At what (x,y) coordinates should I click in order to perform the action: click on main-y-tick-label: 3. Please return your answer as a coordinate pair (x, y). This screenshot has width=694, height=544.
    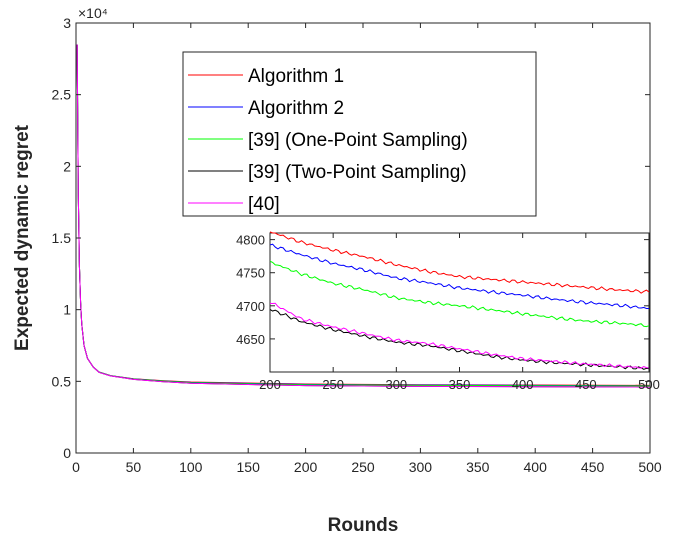
    Looking at the image, I should click on (67, 23).